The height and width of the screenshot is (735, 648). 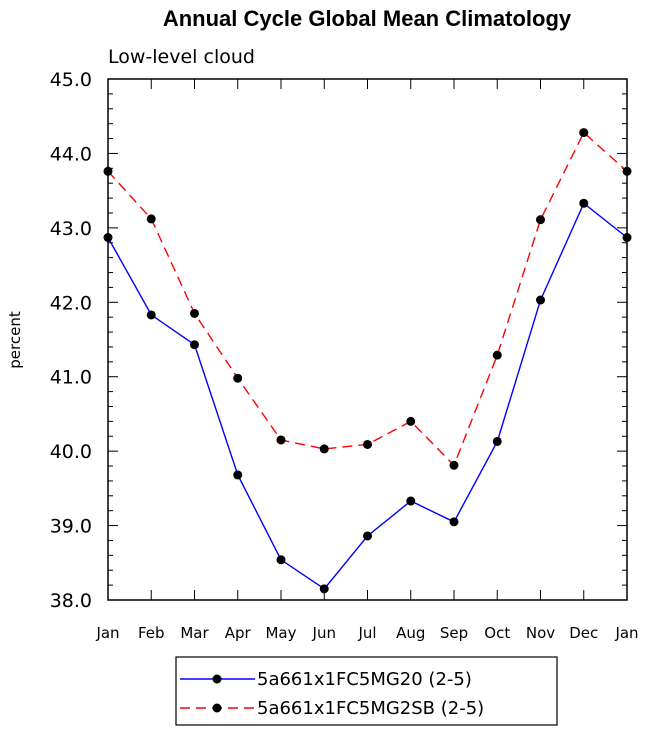 I want to click on y-tick-label: 41.0, so click(x=71, y=378).